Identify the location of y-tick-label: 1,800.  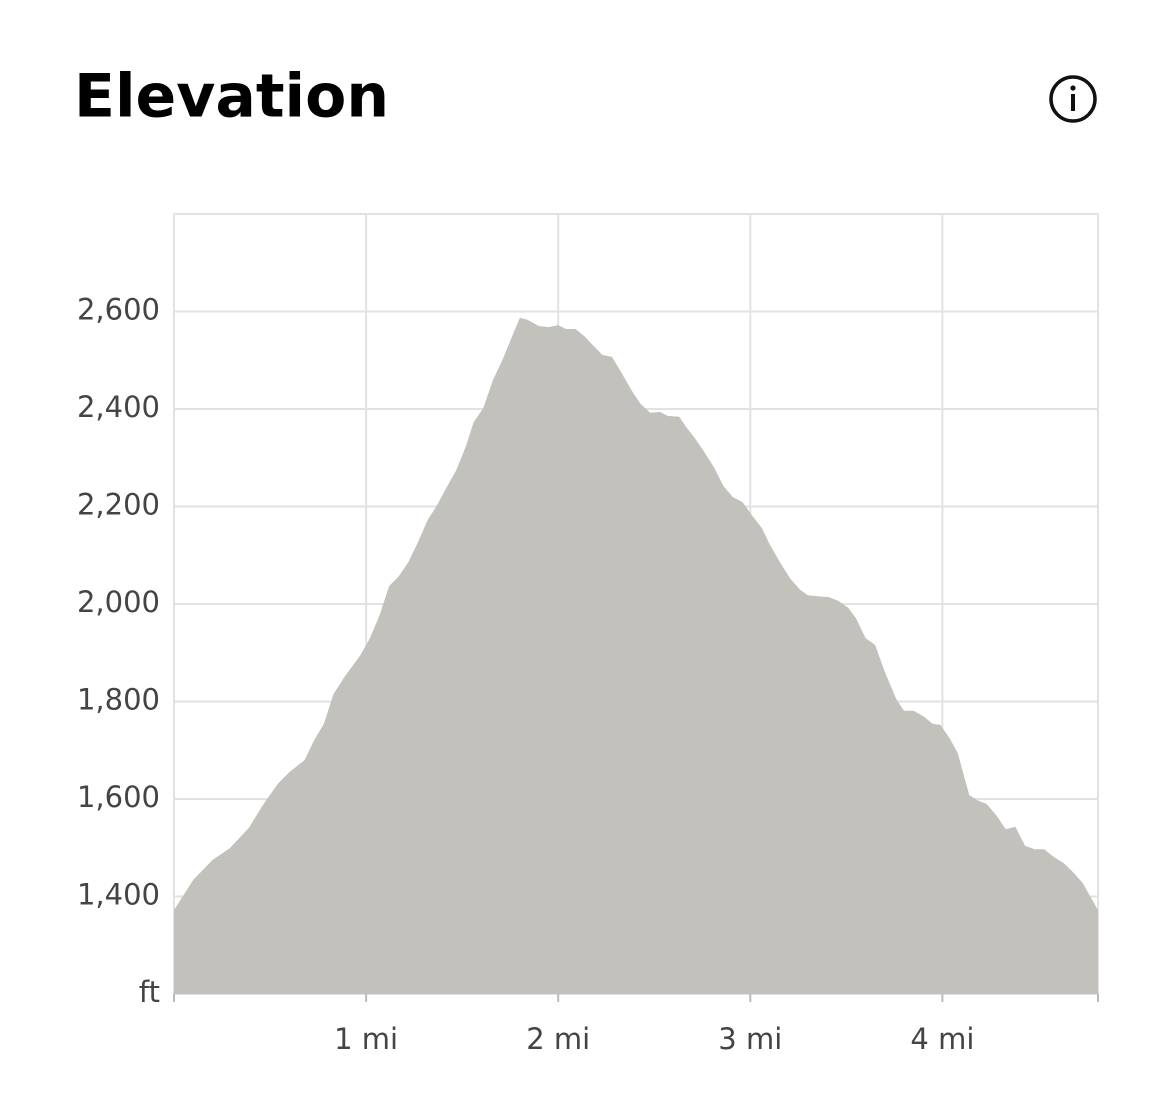
(118, 700).